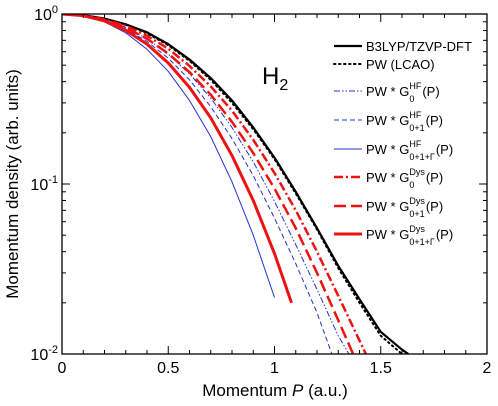 This screenshot has width=498, height=406. Describe the element at coordinates (247, 390) in the screenshot. I see `x-axis-label-pre: Momentum` at that location.